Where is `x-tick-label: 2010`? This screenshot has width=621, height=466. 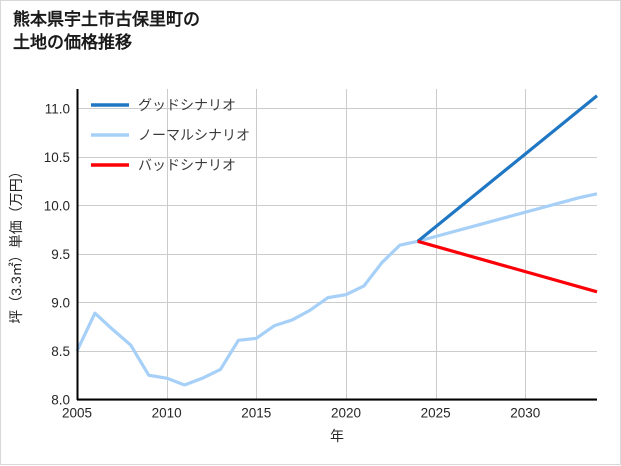
x-tick-label: 2010 is located at coordinates (167, 413).